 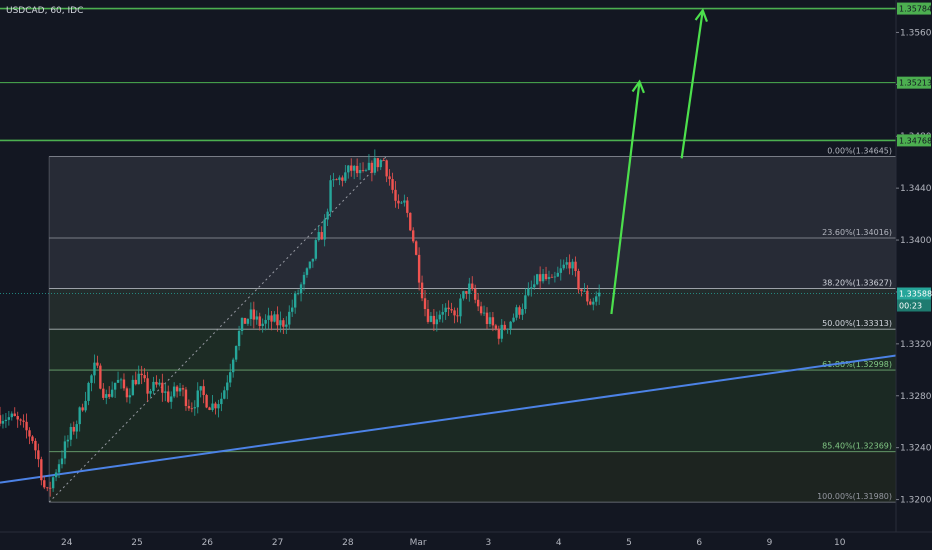 What do you see at coordinates (699, 543) in the screenshot?
I see `xtick-label: 6` at bounding box center [699, 543].